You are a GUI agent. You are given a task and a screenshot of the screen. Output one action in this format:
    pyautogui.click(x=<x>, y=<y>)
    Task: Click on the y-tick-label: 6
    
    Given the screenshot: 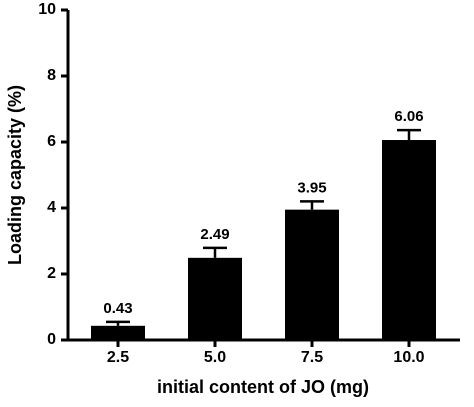 What is the action you would take?
    pyautogui.click(x=51, y=141)
    